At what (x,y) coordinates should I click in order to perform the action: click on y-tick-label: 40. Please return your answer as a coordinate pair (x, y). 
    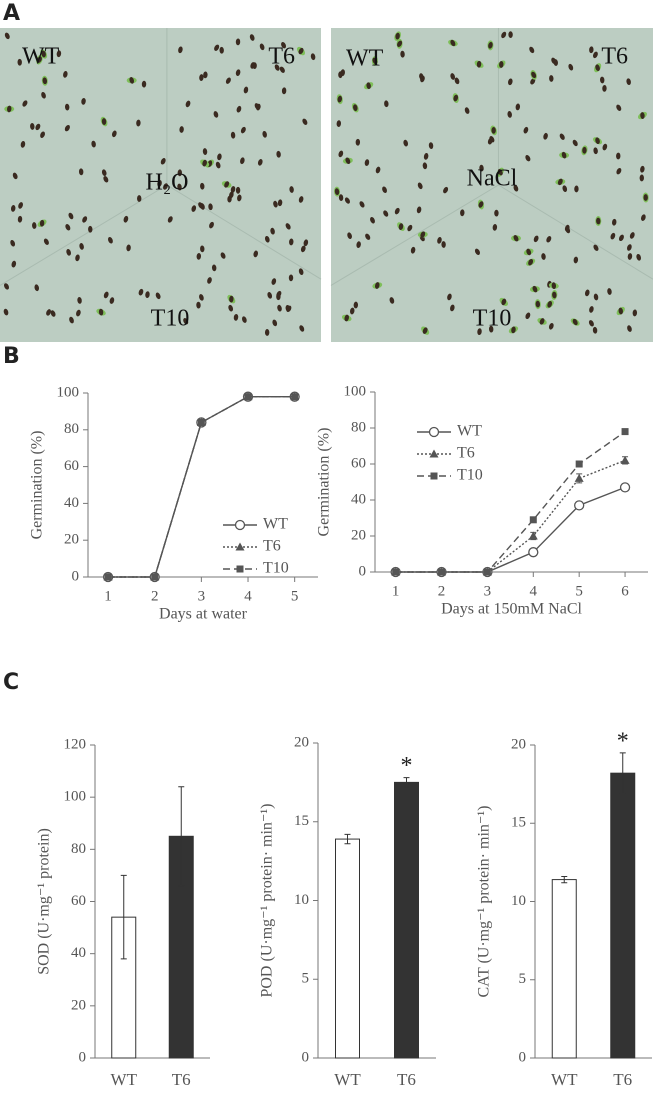
    Looking at the image, I should click on (358, 499).